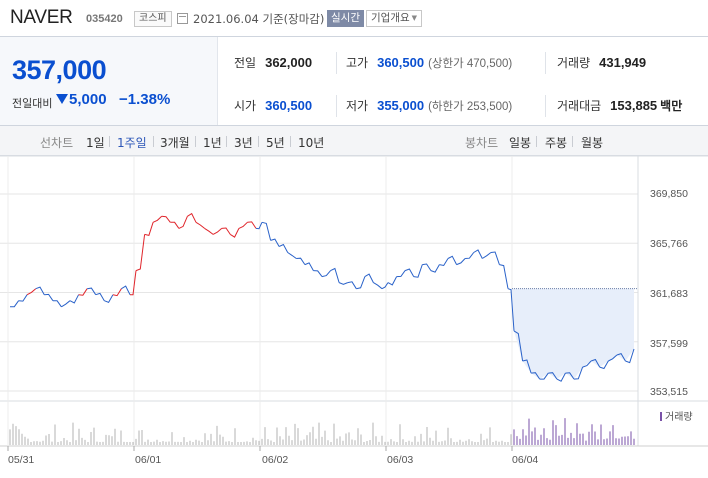 The width and height of the screenshot is (708, 478). Describe the element at coordinates (556, 143) in the screenshot. I see `tab-weekly-candle: 주봉` at that location.